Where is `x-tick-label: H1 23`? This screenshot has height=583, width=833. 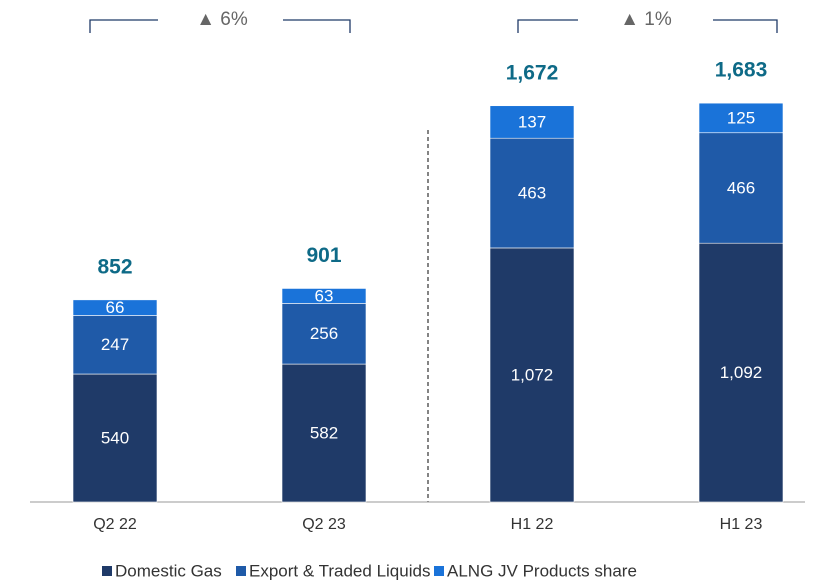
x-tick-label: H1 23 is located at coordinates (741, 524).